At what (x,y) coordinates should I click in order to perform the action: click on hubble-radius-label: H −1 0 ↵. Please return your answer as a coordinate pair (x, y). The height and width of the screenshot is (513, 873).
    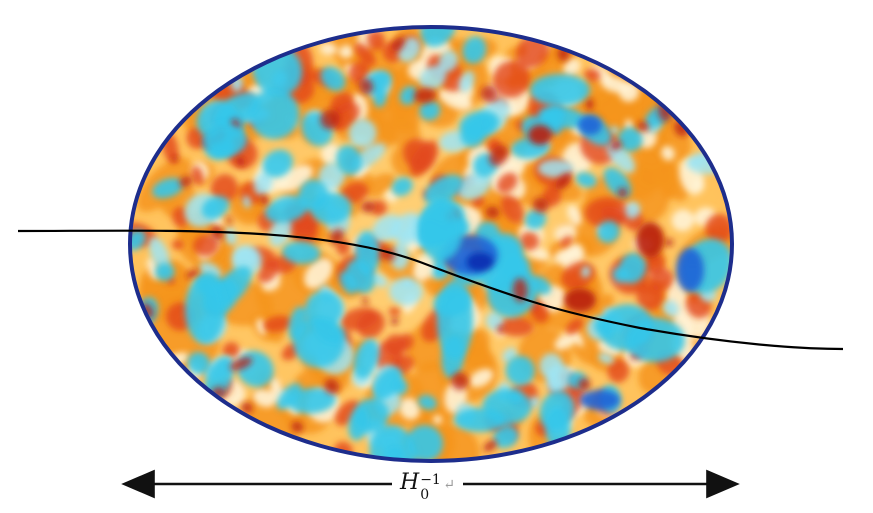
    Looking at the image, I should click on (427, 485).